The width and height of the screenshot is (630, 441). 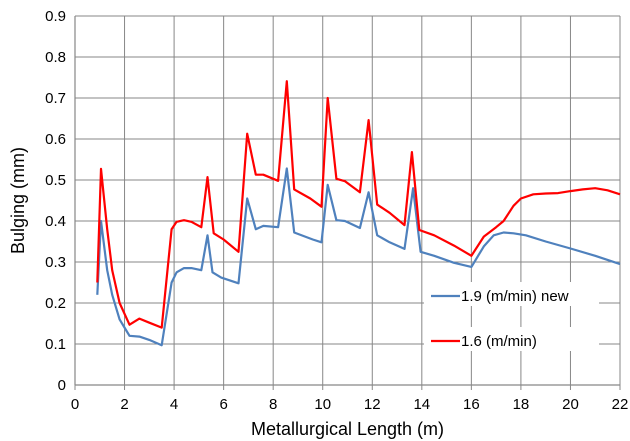 What do you see at coordinates (55, 139) in the screenshot?
I see `y-tick-label: 0.6` at bounding box center [55, 139].